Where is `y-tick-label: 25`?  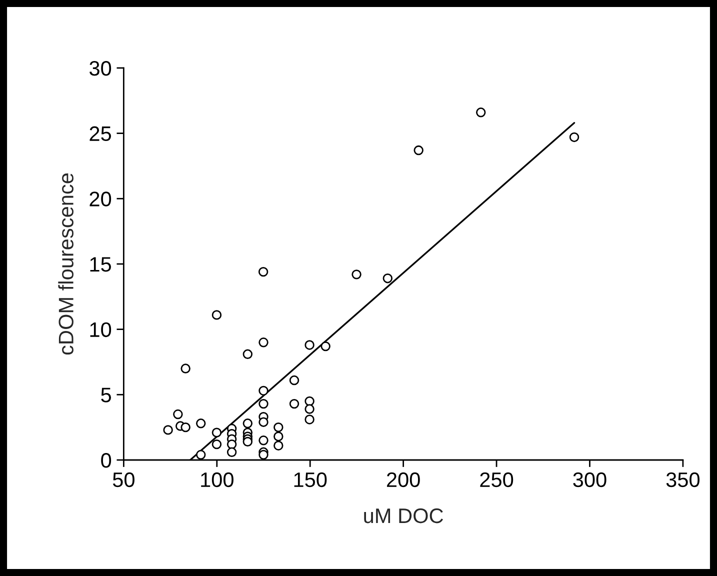 y-tick-label: 25 is located at coordinates (101, 134).